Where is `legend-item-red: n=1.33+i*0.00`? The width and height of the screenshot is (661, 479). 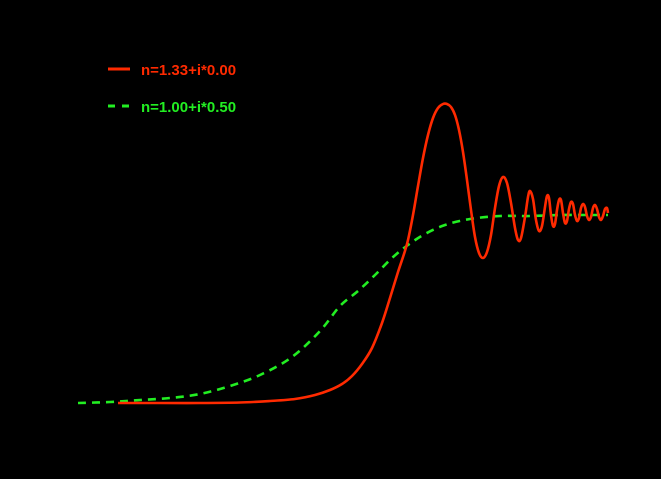 legend-item-red: n=1.33+i*0.00 is located at coordinates (172, 70).